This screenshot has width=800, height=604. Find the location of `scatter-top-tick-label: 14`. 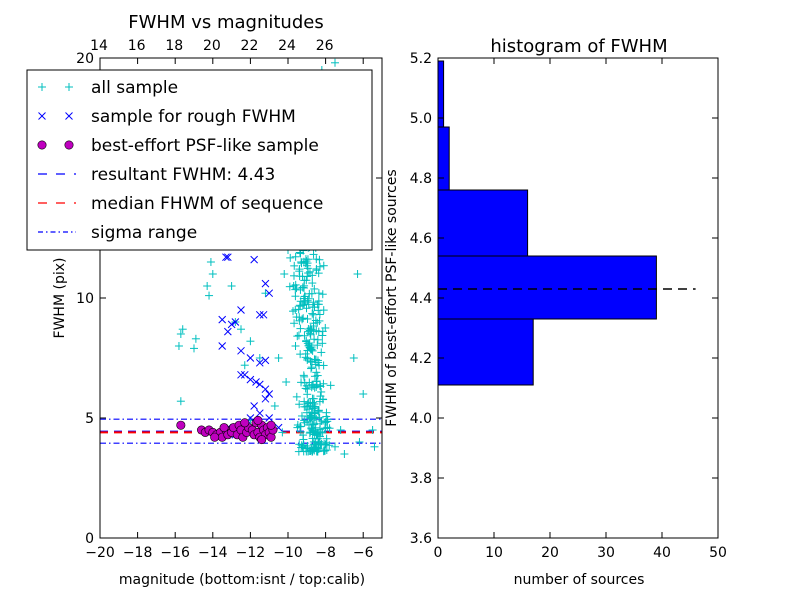

scatter-top-tick-label: 14 is located at coordinates (99, 46).